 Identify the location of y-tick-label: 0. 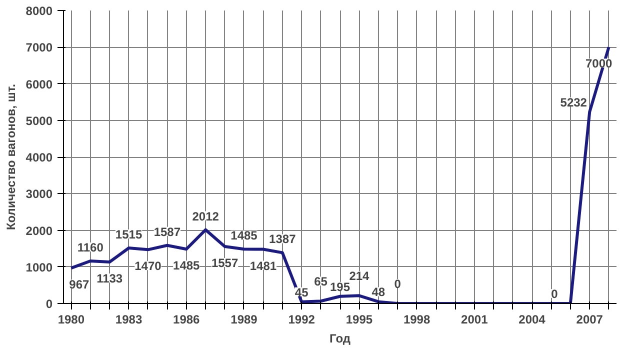
(49, 304).